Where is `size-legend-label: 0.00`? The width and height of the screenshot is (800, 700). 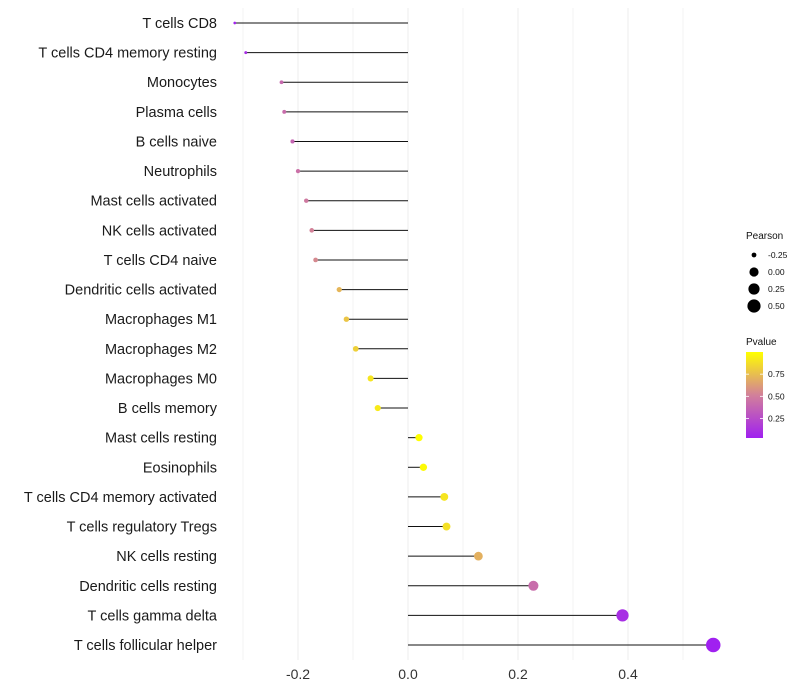 size-legend-label: 0.00 is located at coordinates (776, 272).